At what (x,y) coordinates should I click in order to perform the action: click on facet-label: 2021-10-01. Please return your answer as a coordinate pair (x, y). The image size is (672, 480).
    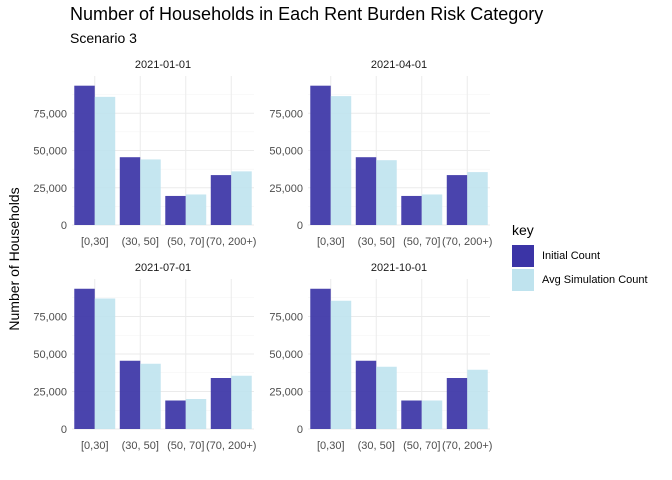
    Looking at the image, I should click on (399, 268).